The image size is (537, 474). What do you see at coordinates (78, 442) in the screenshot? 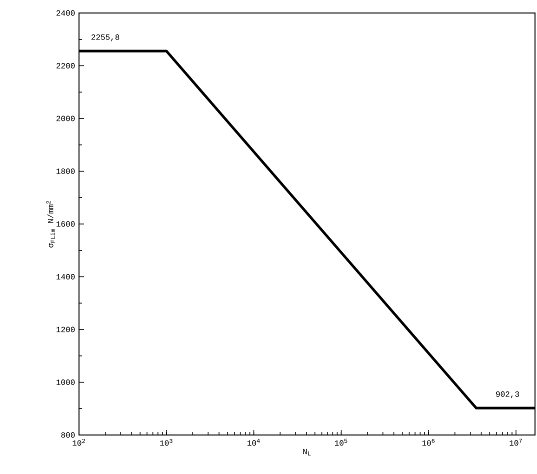
I see `x-tick-label: 10$^{2}$` at bounding box center [78, 442].